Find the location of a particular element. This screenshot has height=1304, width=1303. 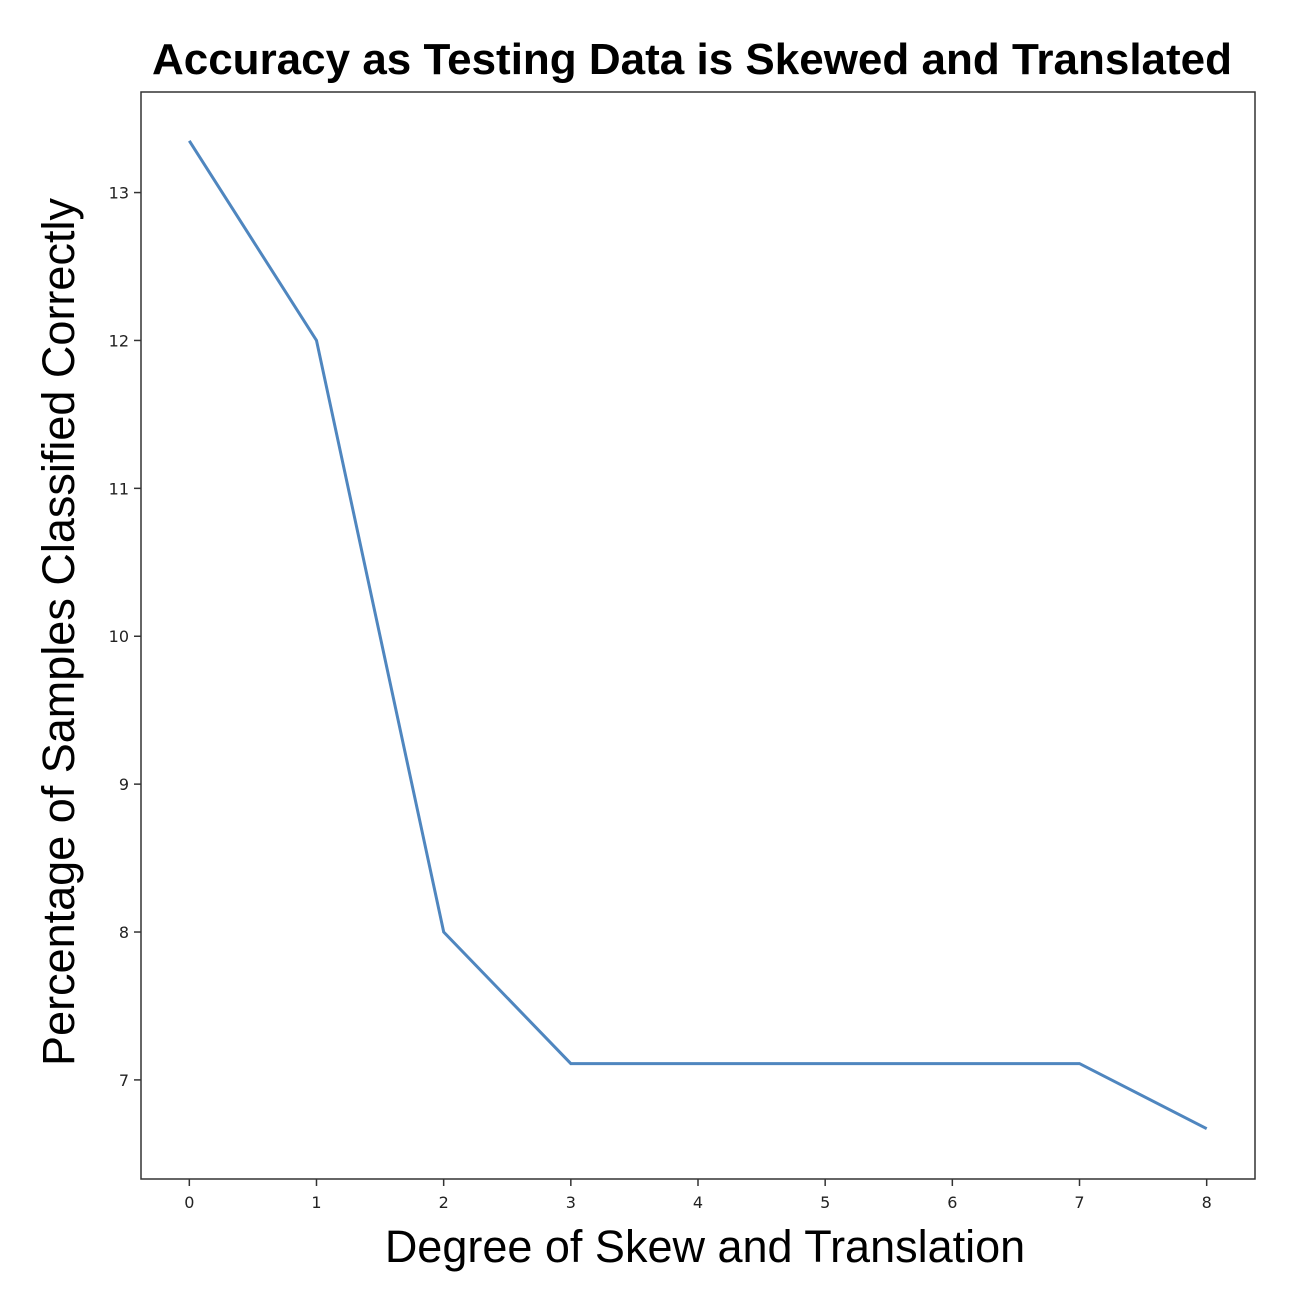

x-tick-label: 1 is located at coordinates (316, 1202).